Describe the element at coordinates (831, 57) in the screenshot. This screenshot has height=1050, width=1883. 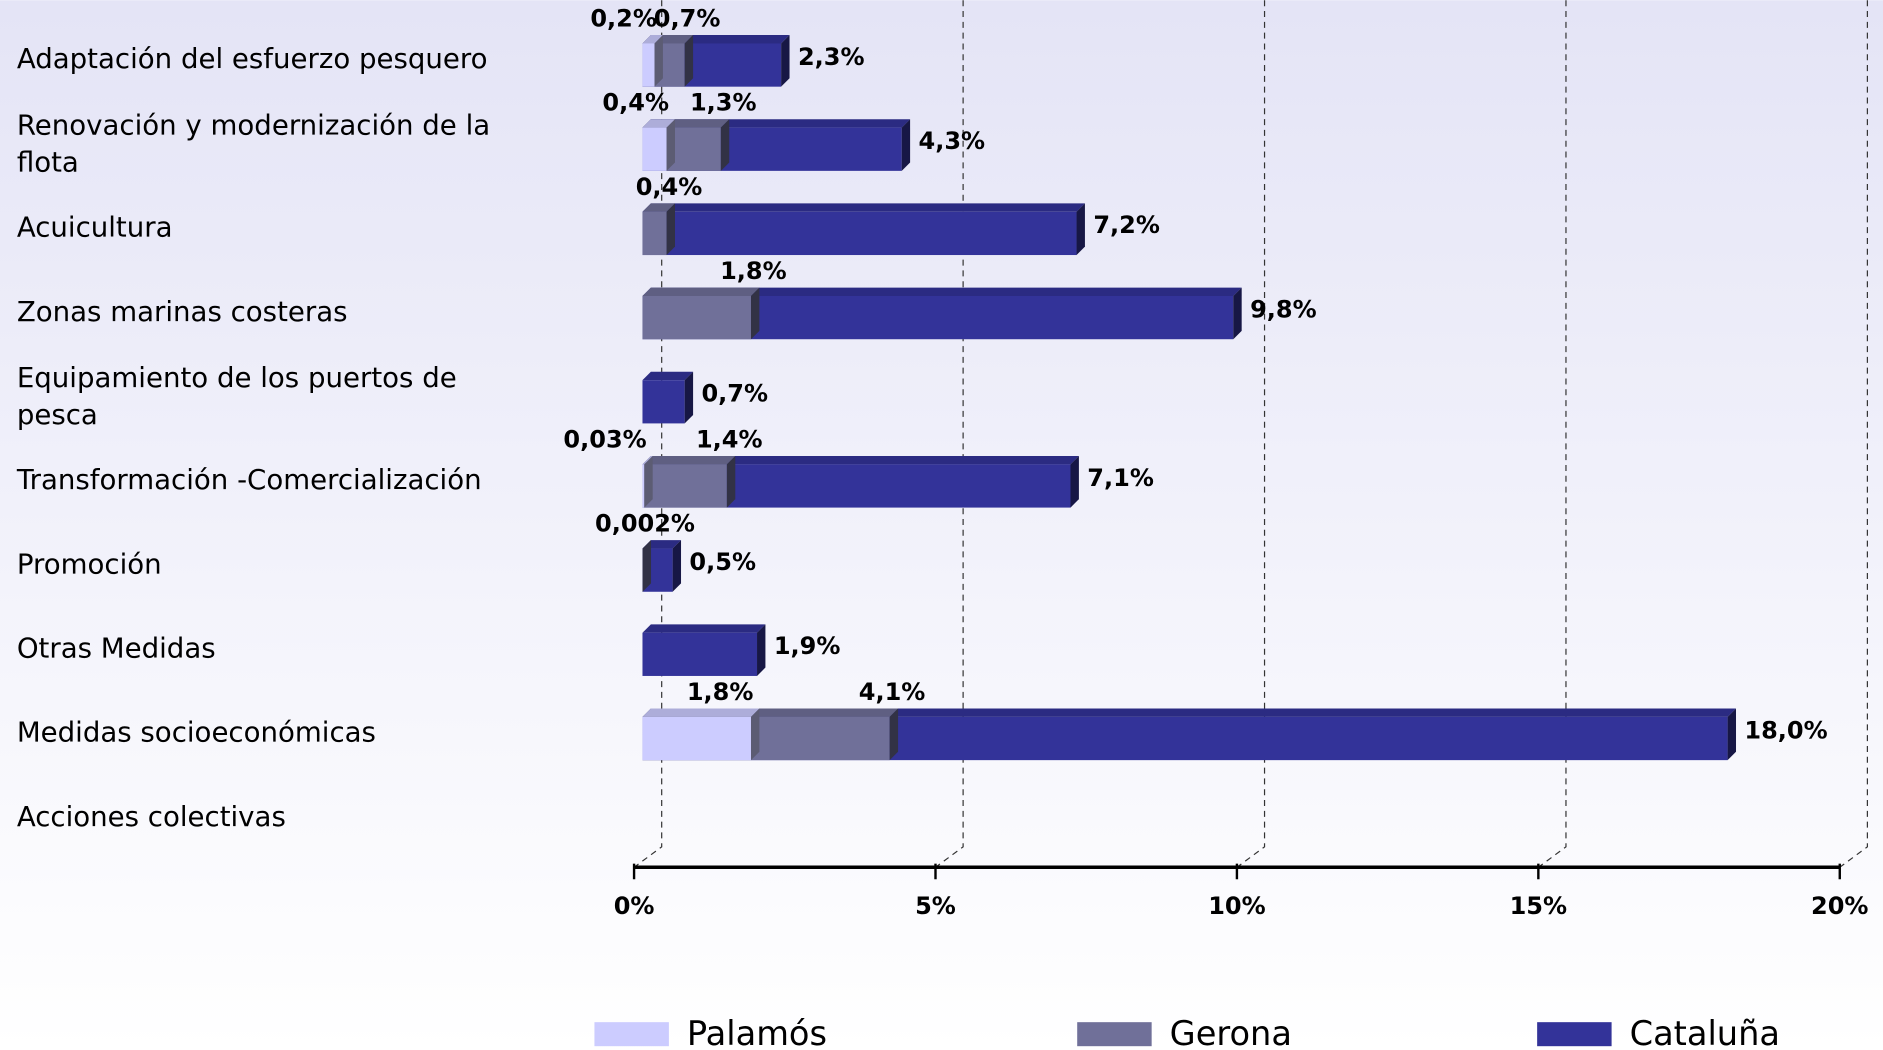
I see `value-label: 2,3%` at that location.